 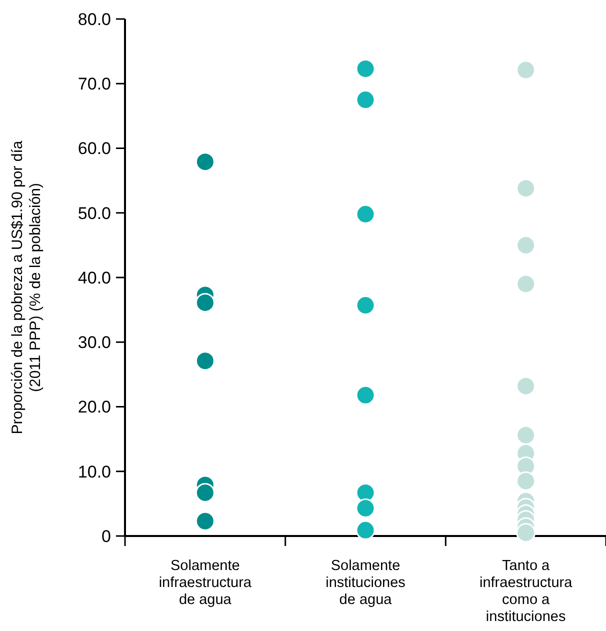 What do you see at coordinates (94, 278) in the screenshot?
I see `y-tick-label: 40.0` at bounding box center [94, 278].